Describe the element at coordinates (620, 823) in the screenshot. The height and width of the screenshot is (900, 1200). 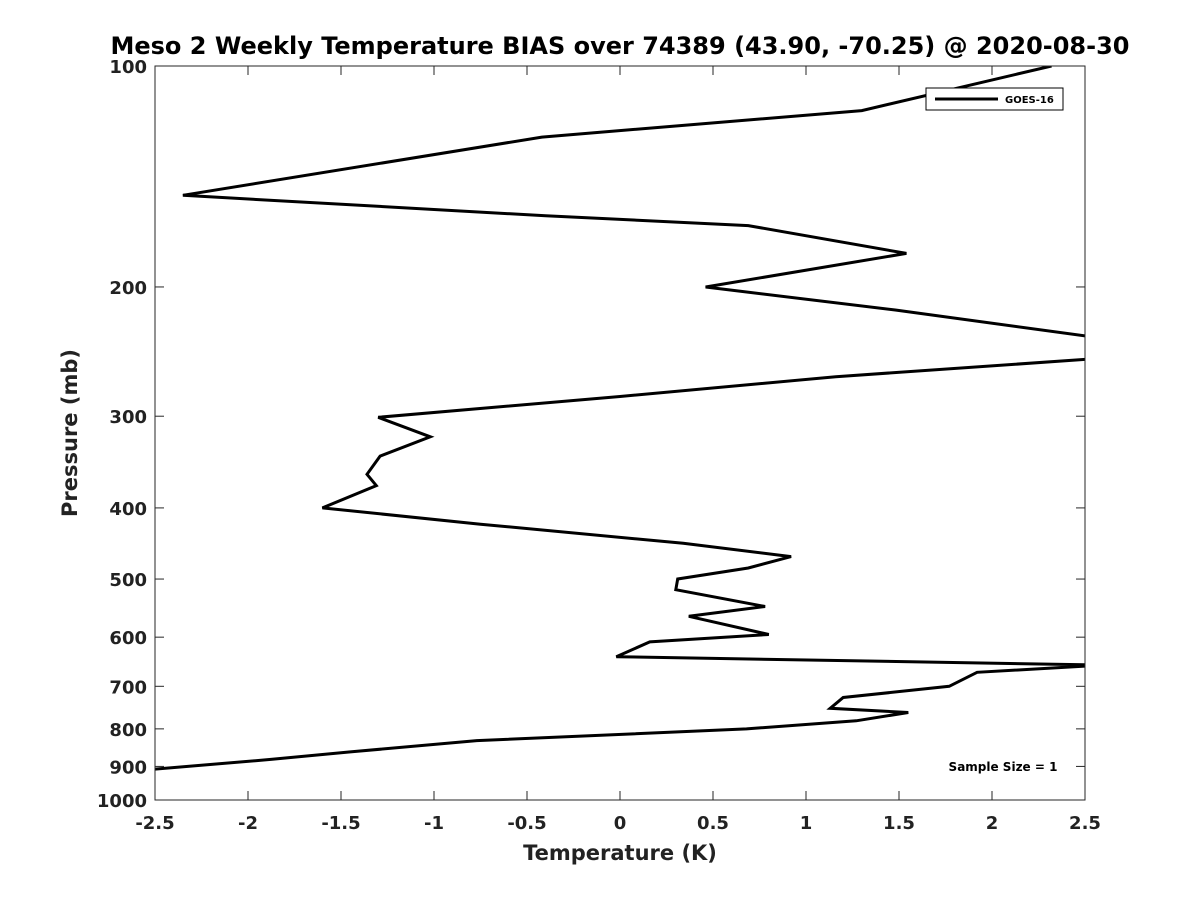
I see `x-tick-label: 0` at that location.